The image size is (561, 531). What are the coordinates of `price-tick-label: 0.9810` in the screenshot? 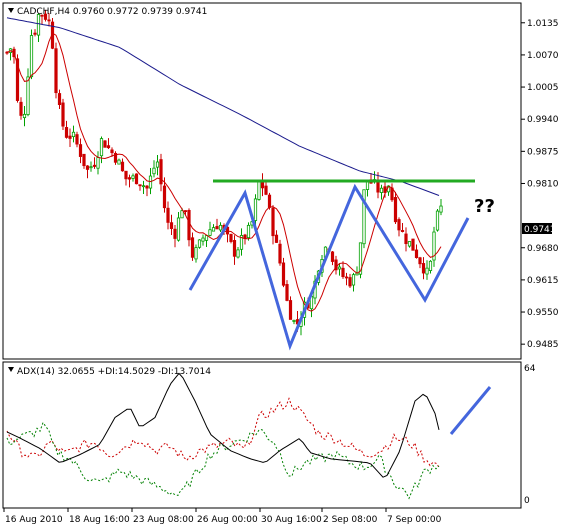 It's located at (543, 184).